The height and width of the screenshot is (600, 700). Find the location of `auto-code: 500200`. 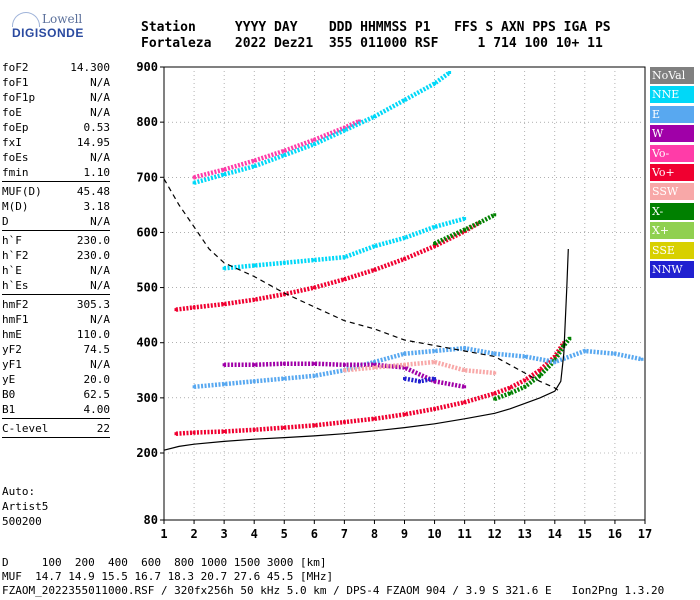

auto-code: 500200 is located at coordinates (22, 521).